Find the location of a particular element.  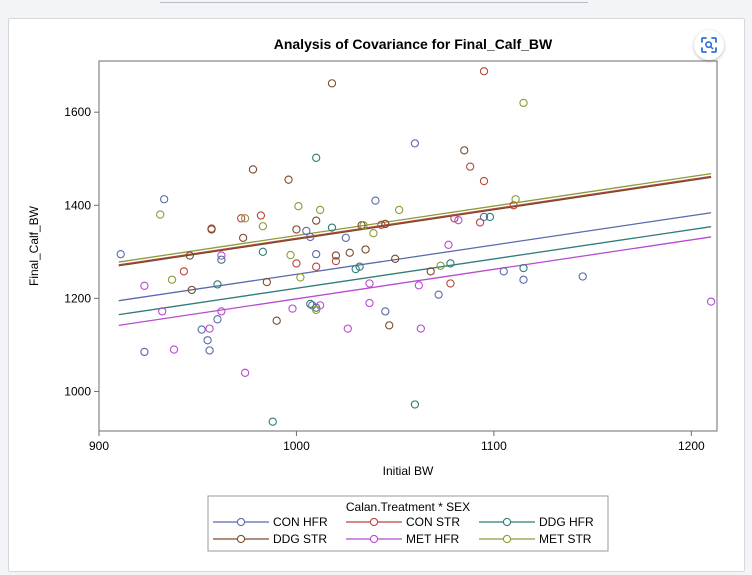

legend-label-ddg-str: DDG STR is located at coordinates (300, 539).